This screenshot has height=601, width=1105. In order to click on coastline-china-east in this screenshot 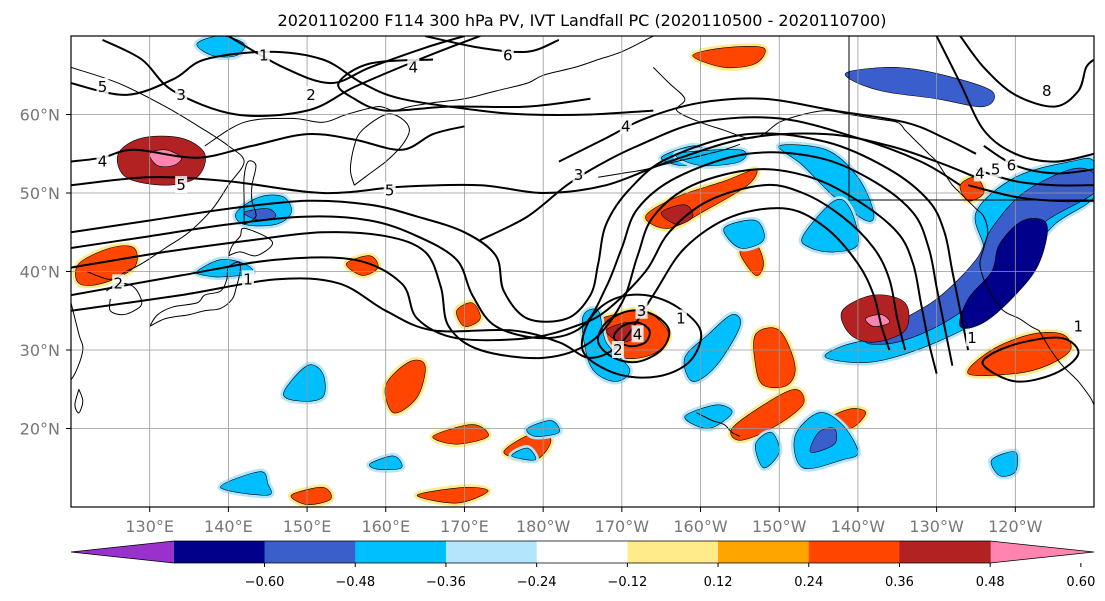, I will do `click(77, 341)`.